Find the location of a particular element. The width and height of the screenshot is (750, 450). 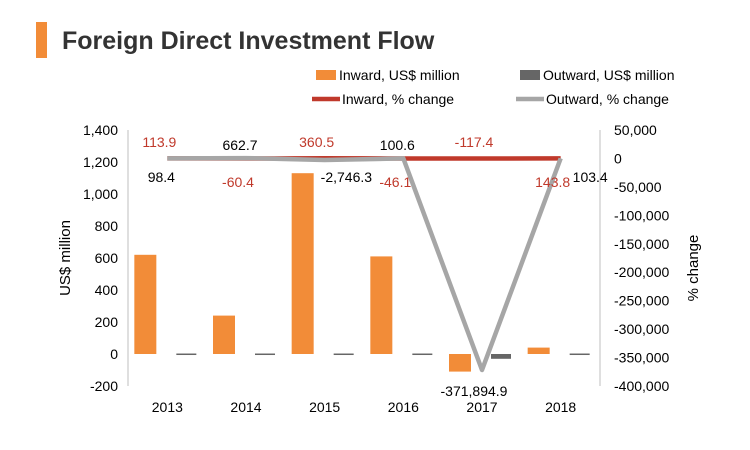

y2-tick-label: 0 is located at coordinates (618, 158).